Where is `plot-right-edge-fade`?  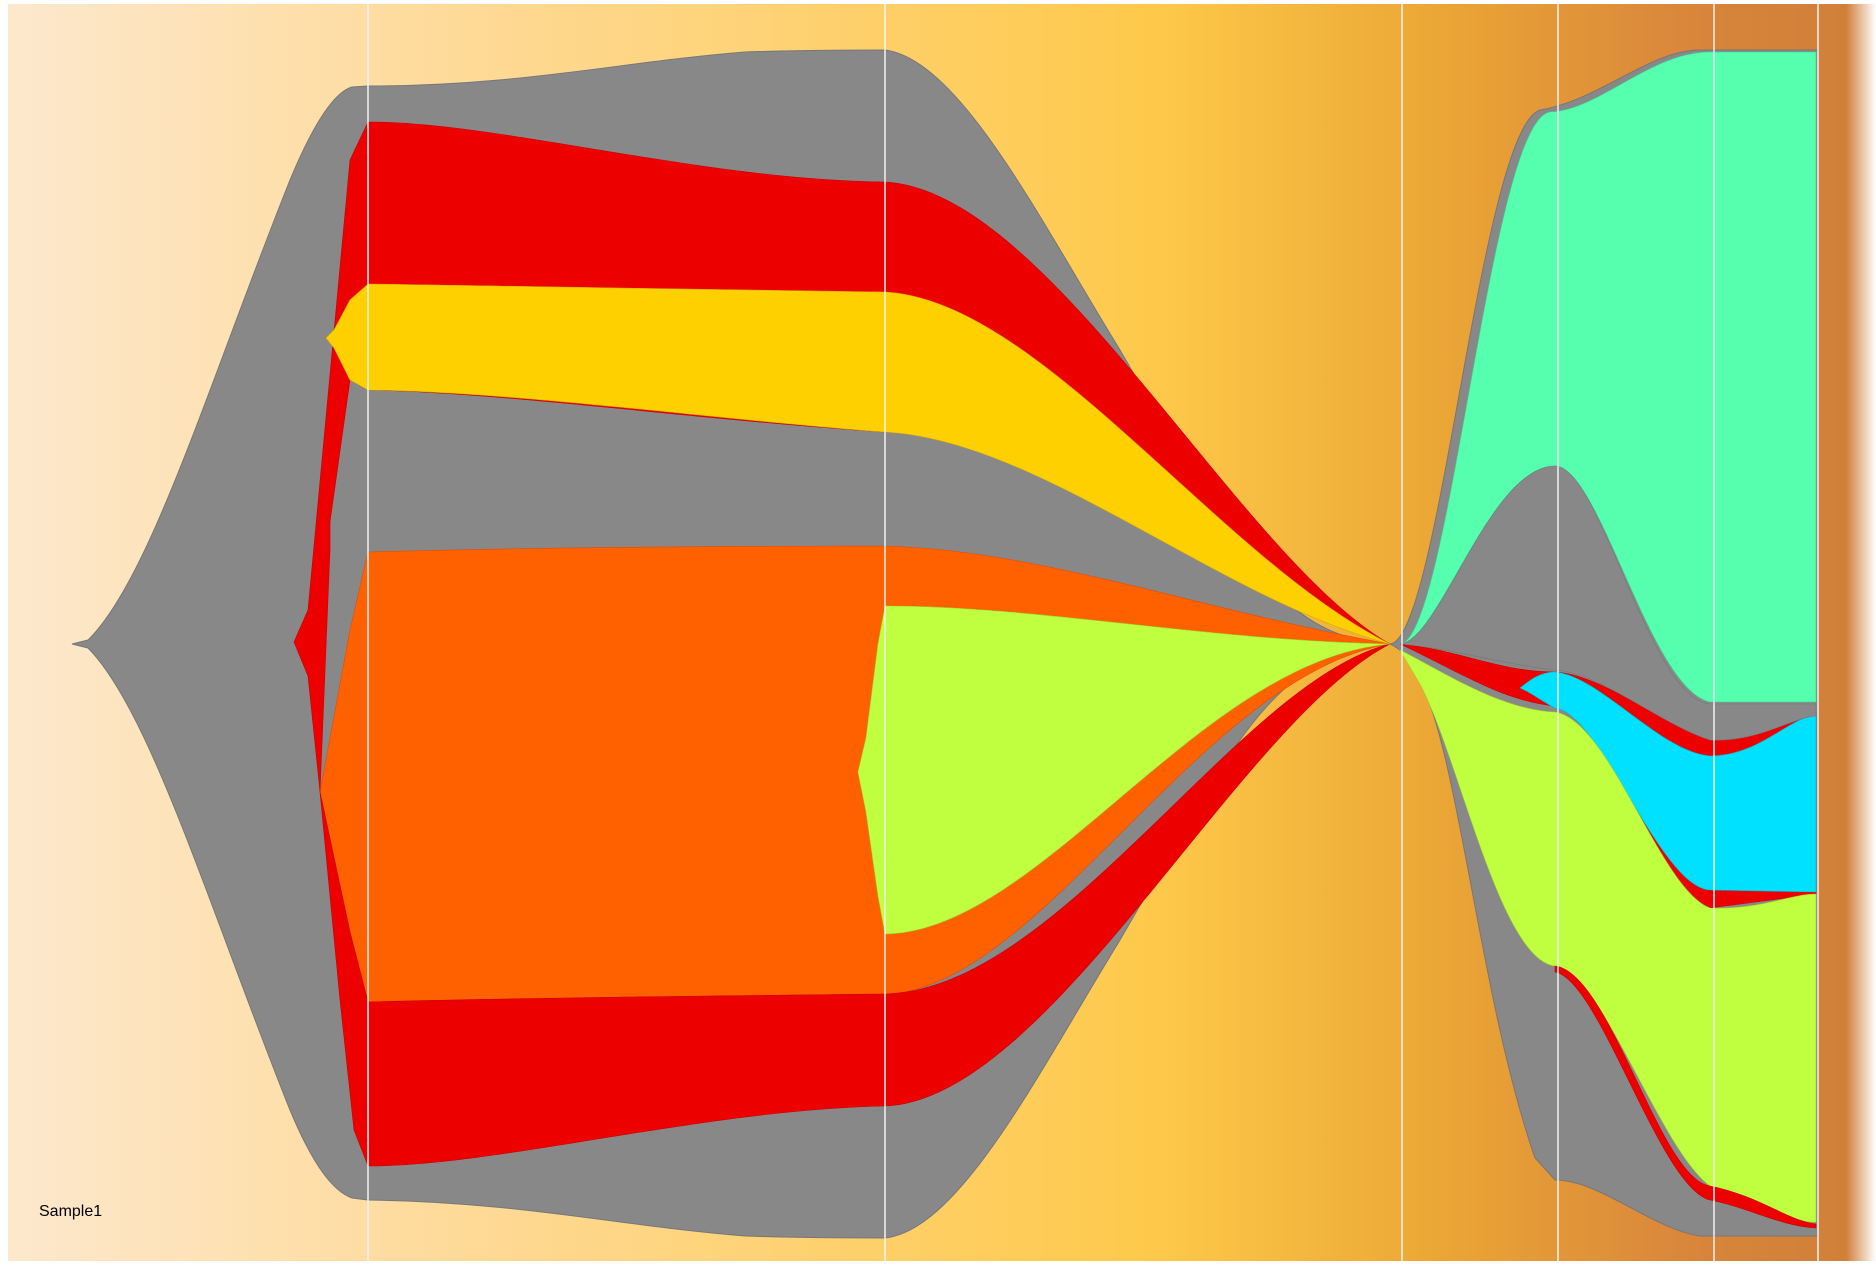 plot-right-edge-fade is located at coordinates (1861, 636).